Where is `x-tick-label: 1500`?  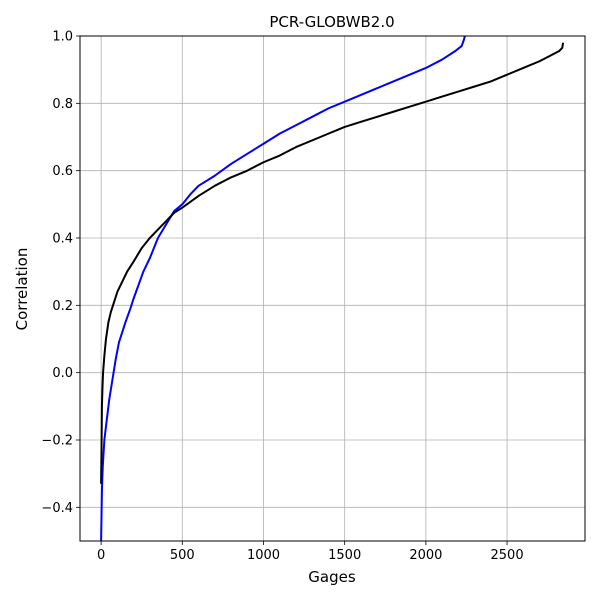
x-tick-label: 1500 is located at coordinates (344, 555).